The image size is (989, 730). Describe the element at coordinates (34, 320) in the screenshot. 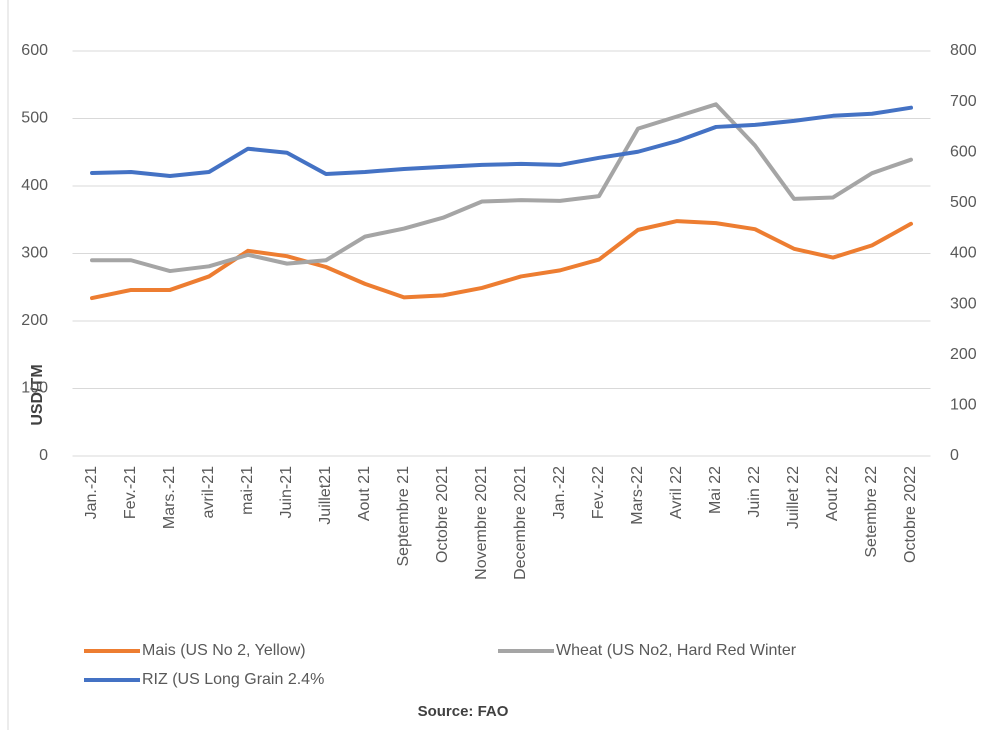

I see `y-tick-label: 200` at that location.